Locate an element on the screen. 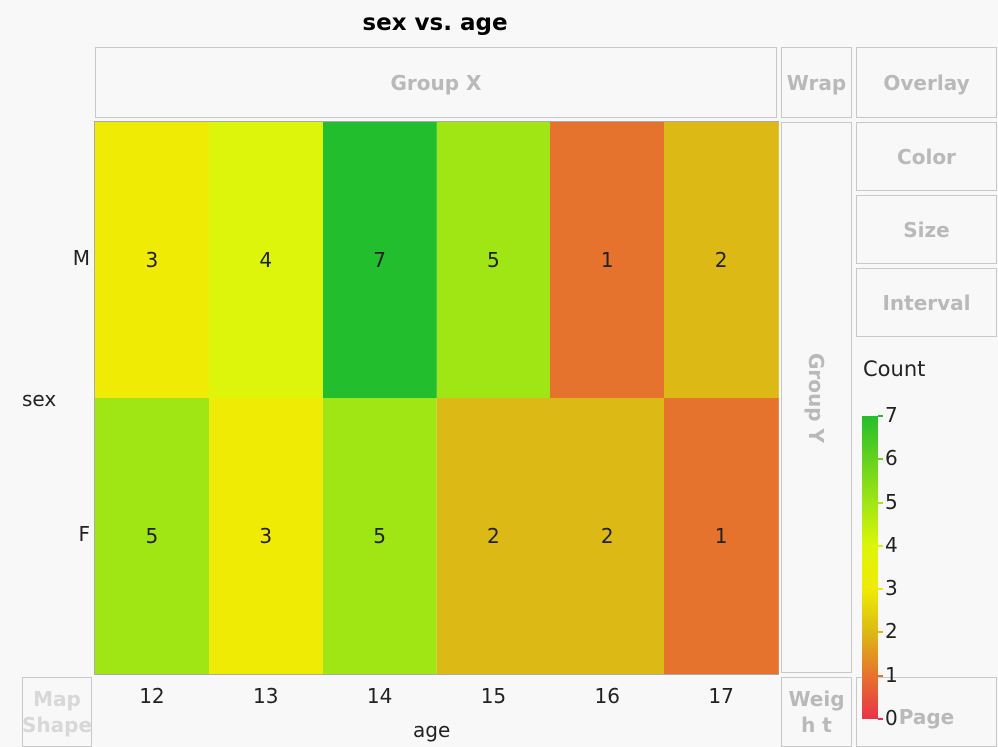 The width and height of the screenshot is (998, 747). weight-zone: Weigh t is located at coordinates (816, 712).